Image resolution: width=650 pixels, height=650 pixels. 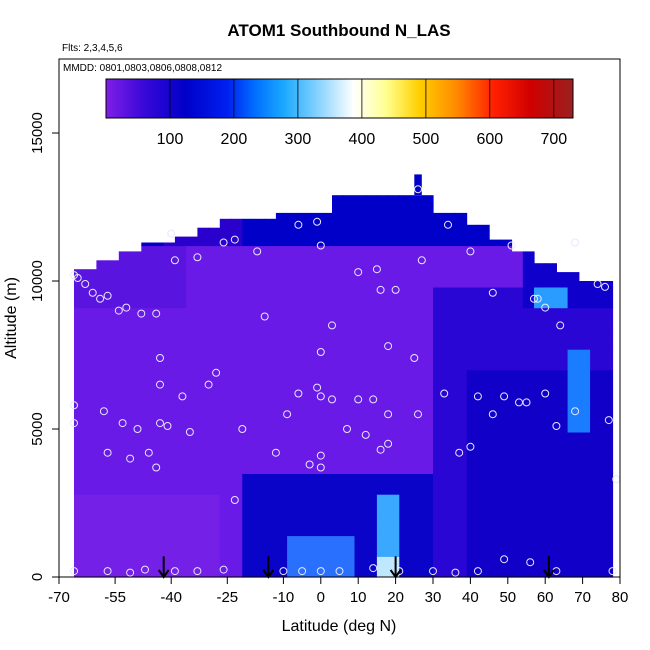 What do you see at coordinates (44, 346) in the screenshot?
I see `y-axis: 0 5000 10000 15000` at bounding box center [44, 346].